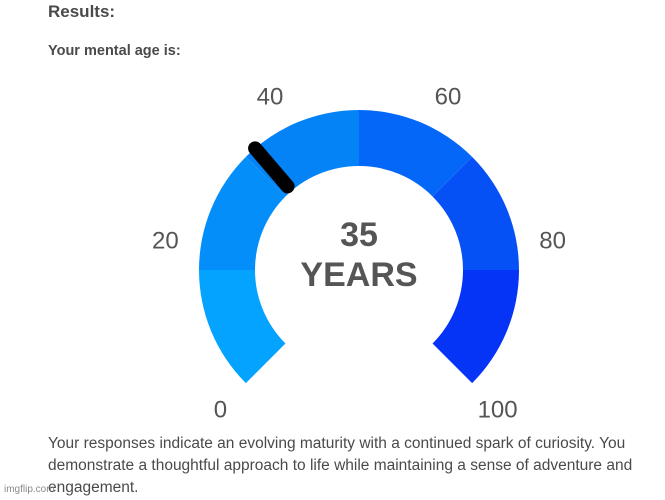 The width and height of the screenshot is (665, 500). I want to click on tick-label-20: 20, so click(165, 240).